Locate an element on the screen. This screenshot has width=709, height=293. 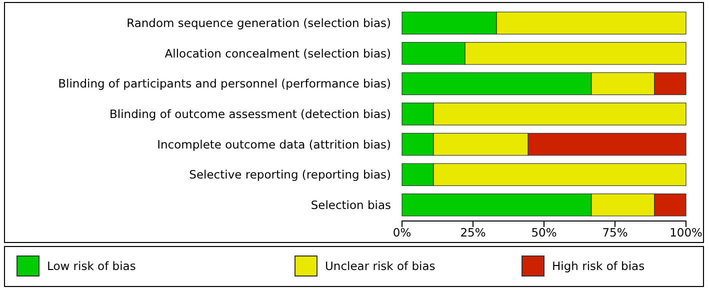
x-tick-label: 75% is located at coordinates (615, 233).